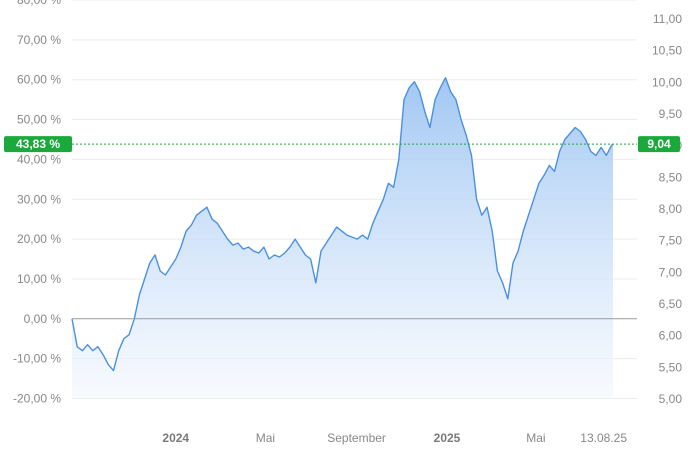 This screenshot has width=699, height=457. What do you see at coordinates (342, 144) in the screenshot?
I see `current-value-badges: 43,83 % 9,04` at bounding box center [342, 144].